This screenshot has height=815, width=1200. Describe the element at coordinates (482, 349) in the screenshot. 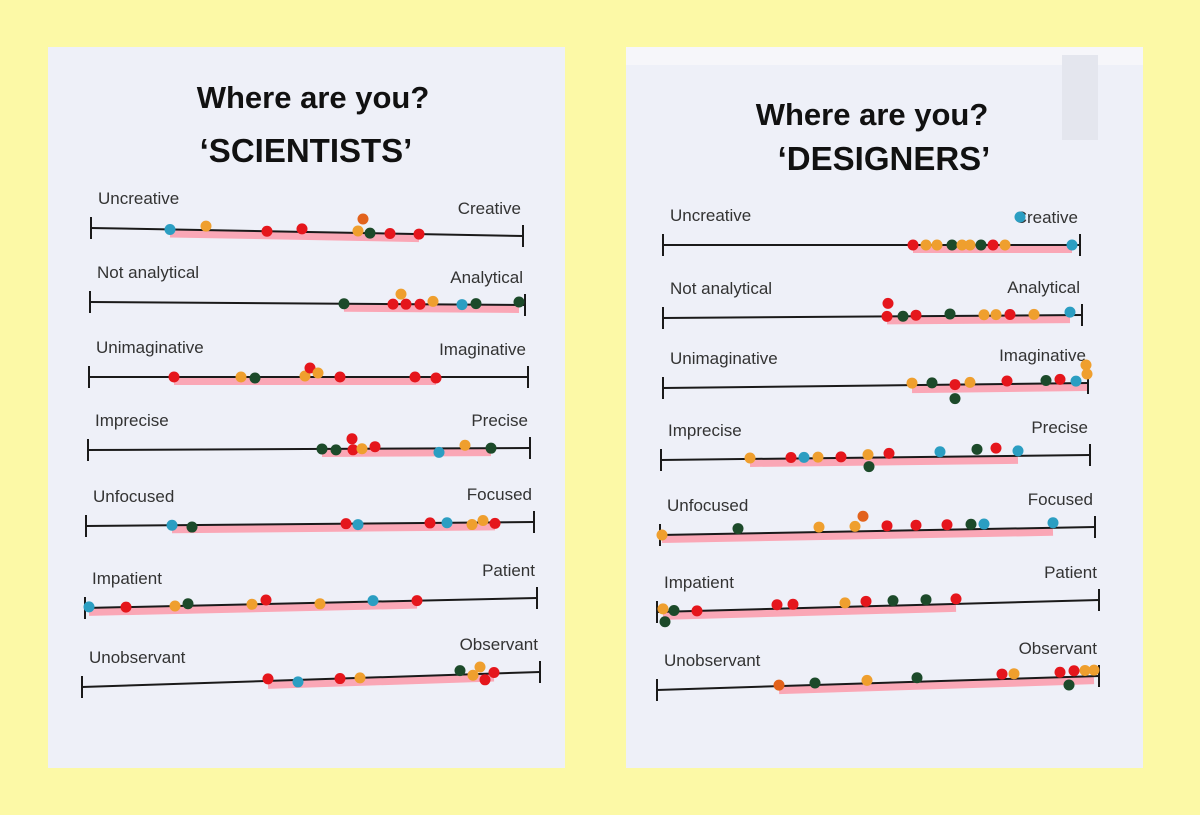

I see `scale-right-label: Imaginative` at that location.